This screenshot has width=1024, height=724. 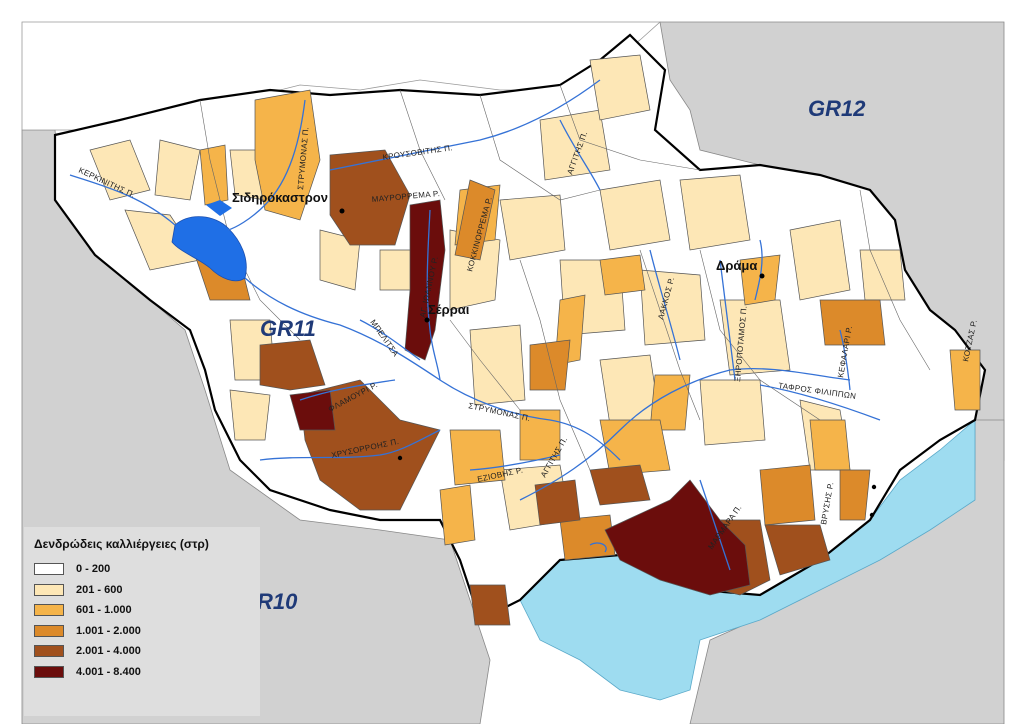 I want to click on legend-row: 4.001 - 8.400, so click(x=142, y=672).